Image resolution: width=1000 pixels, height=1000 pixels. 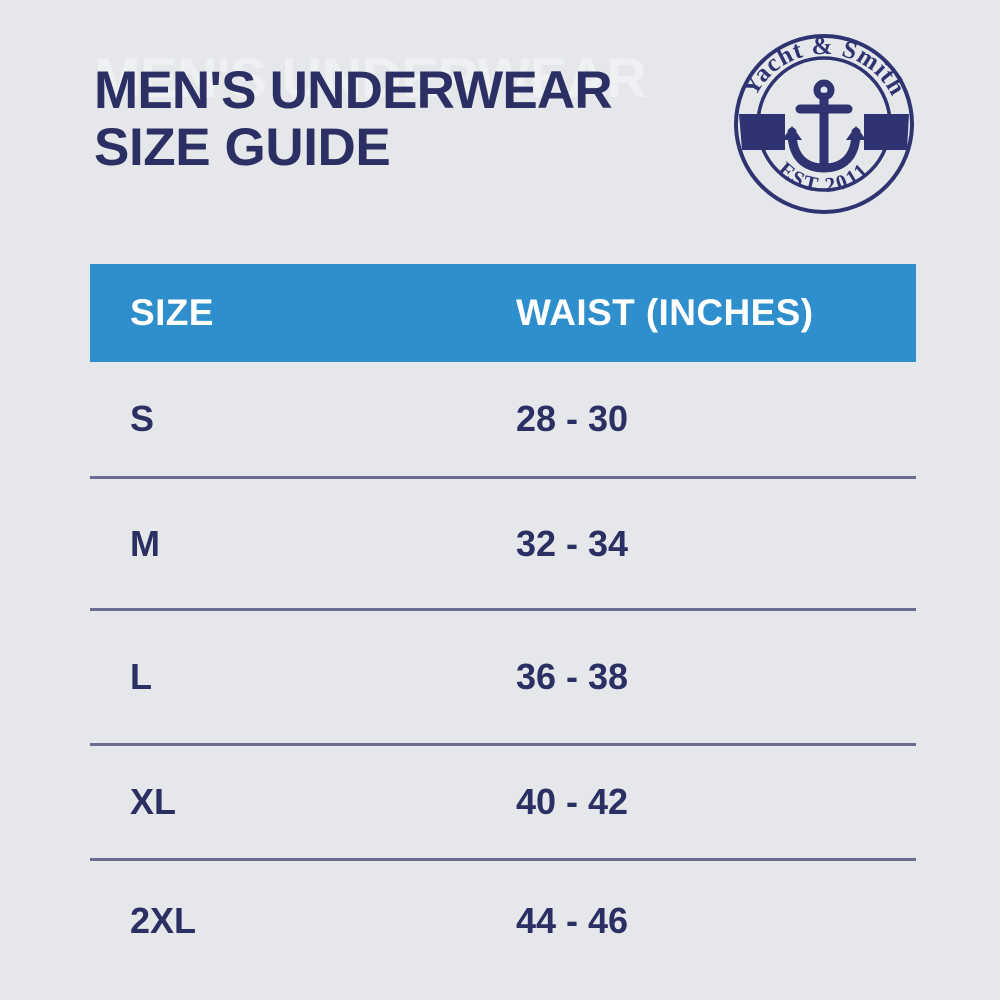 I want to click on size-table-header-row: SIZE WAIST (INCHES), so click(x=503, y=313).